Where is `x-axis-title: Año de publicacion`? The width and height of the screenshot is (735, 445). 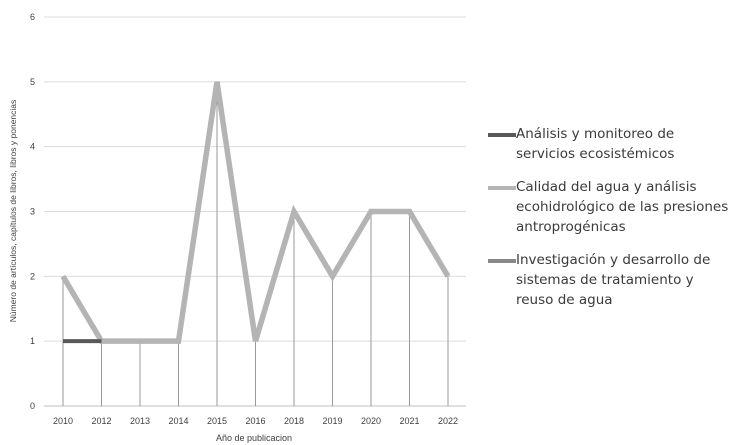
x-axis-title: Año de publicacion is located at coordinates (254, 438).